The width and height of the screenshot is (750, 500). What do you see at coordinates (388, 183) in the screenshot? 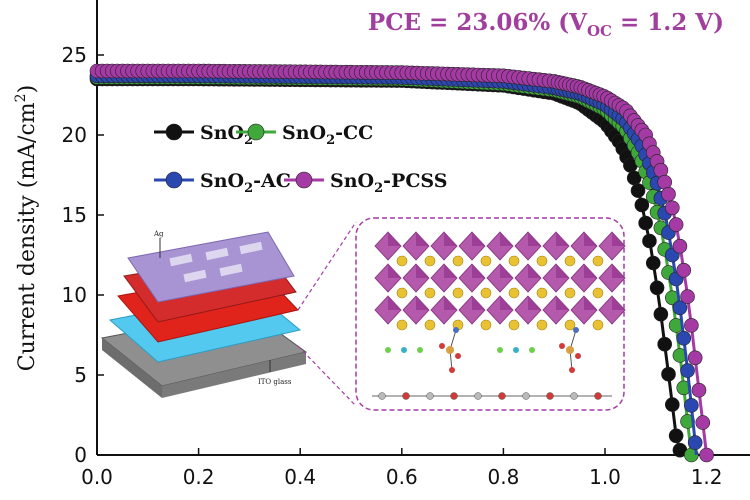
I see `legend-label: SnO2-PCSS` at bounding box center [388, 183].